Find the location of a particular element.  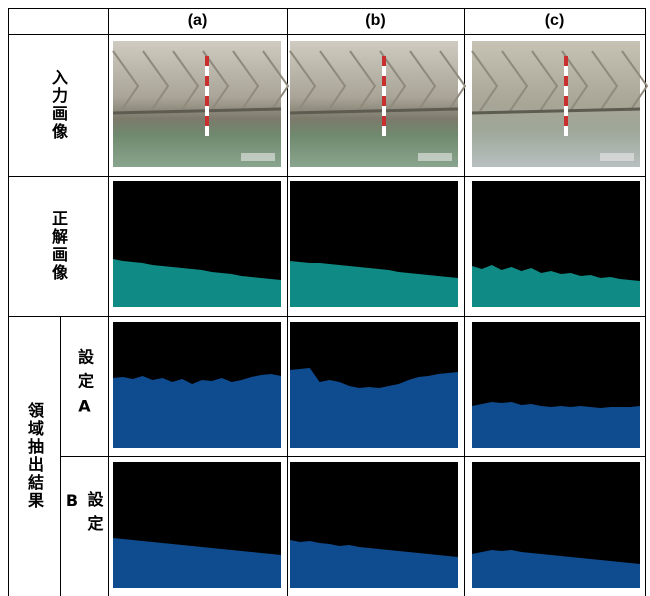

sub-label: 設定B is located at coordinates (83, 515).